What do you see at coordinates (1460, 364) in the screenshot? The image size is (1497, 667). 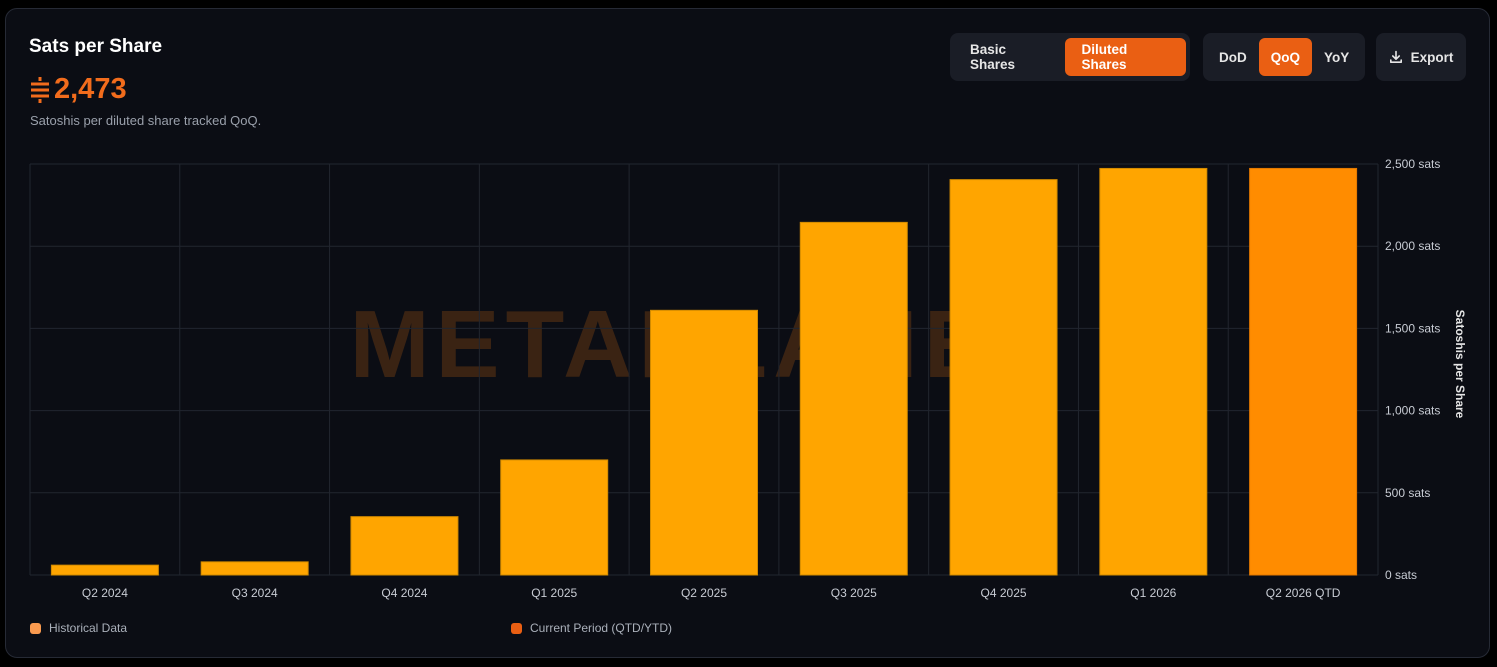 I see `y-axis-title: Satoshis per Share` at bounding box center [1460, 364].